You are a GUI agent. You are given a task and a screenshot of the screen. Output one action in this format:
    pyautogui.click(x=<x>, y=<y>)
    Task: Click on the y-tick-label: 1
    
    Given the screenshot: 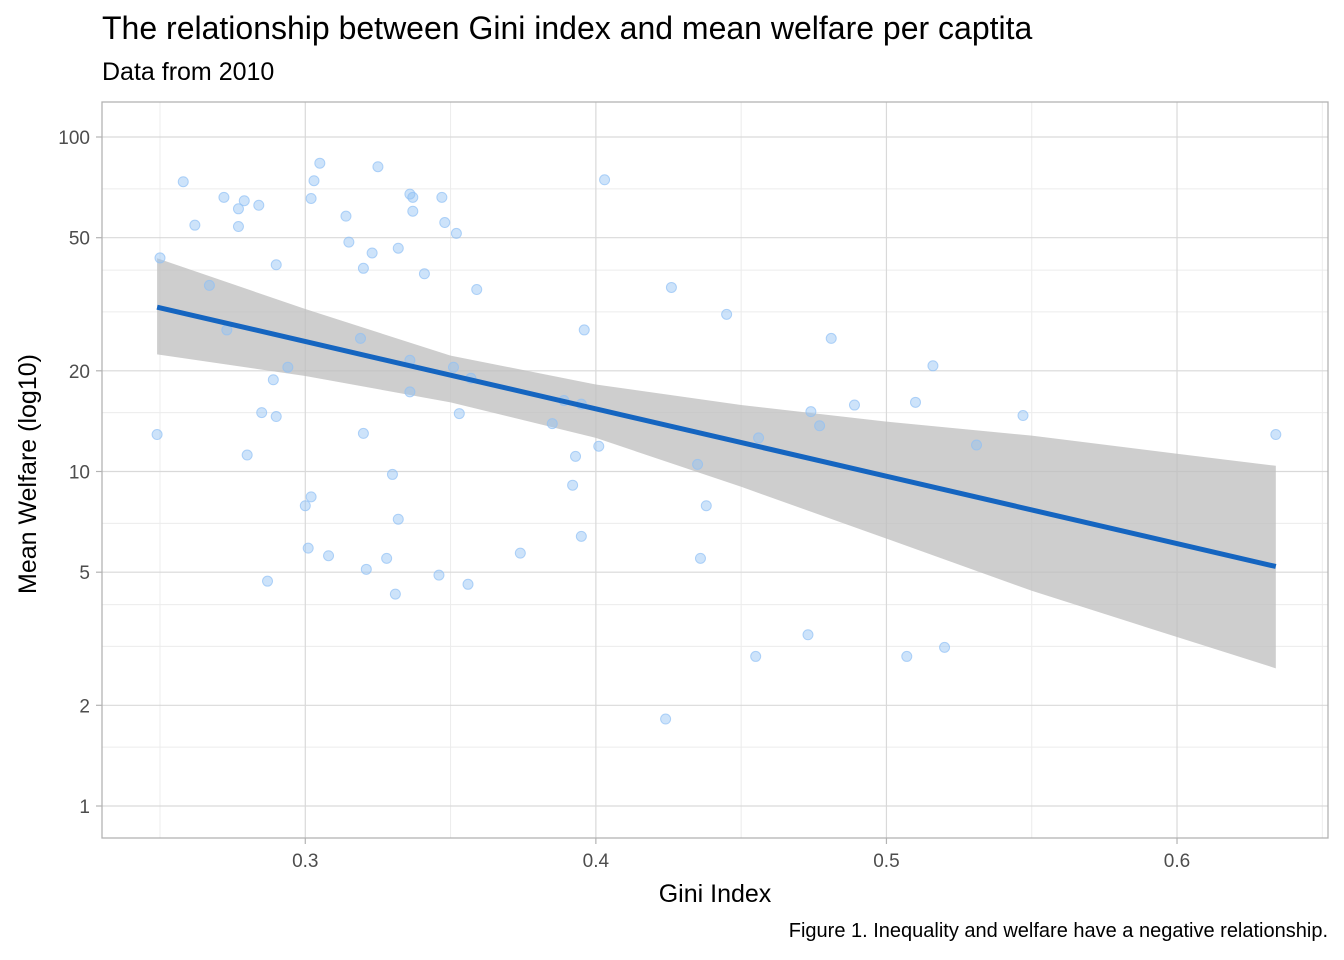 What is the action you would take?
    pyautogui.click(x=84, y=807)
    